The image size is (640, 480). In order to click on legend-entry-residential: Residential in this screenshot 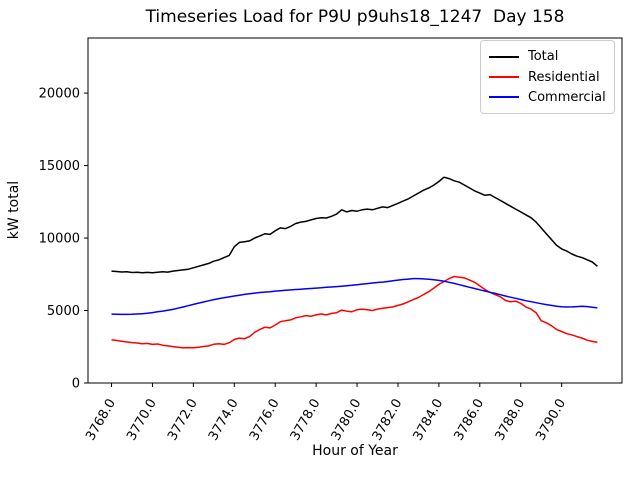, I will do `click(547, 77)`.